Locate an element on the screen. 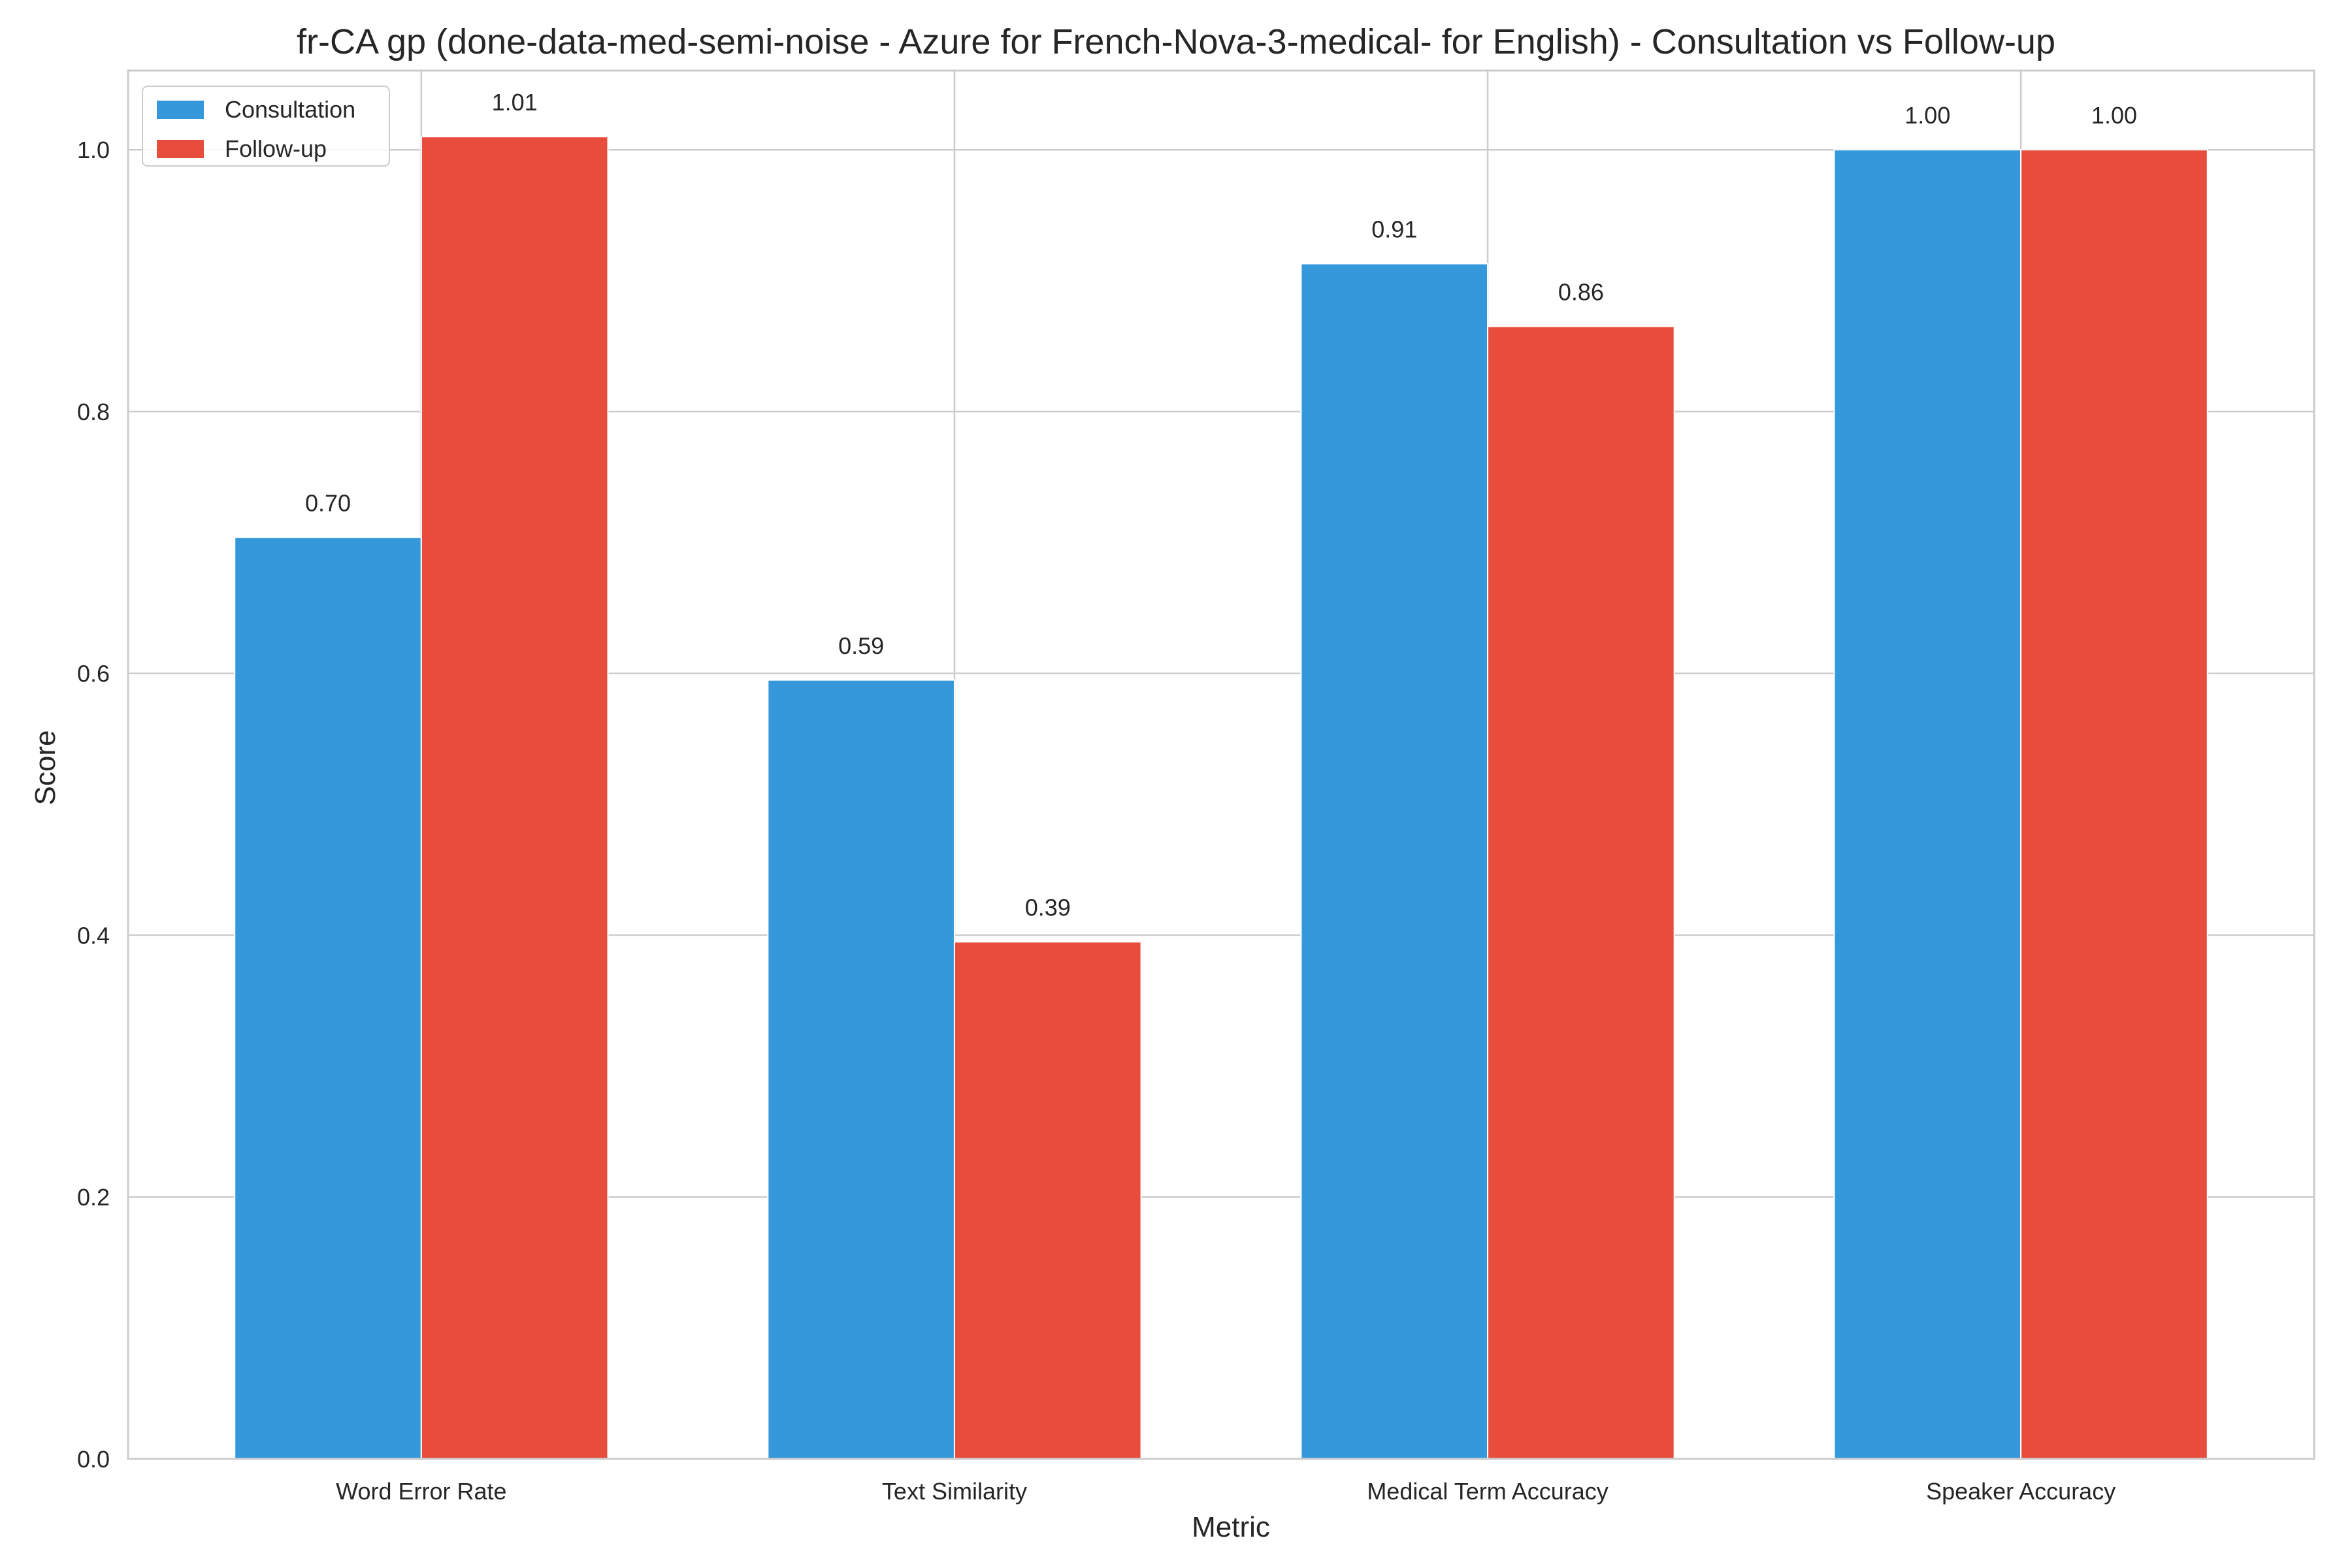 The width and height of the screenshot is (2352, 1568). bar-value-label: 0.70 is located at coordinates (328, 502).